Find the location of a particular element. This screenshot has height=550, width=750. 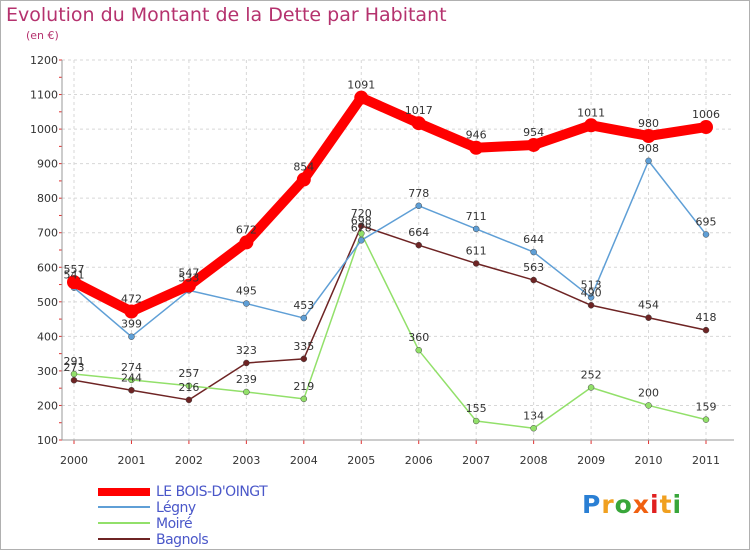

legend-label-moire: Moiré is located at coordinates (174, 524).